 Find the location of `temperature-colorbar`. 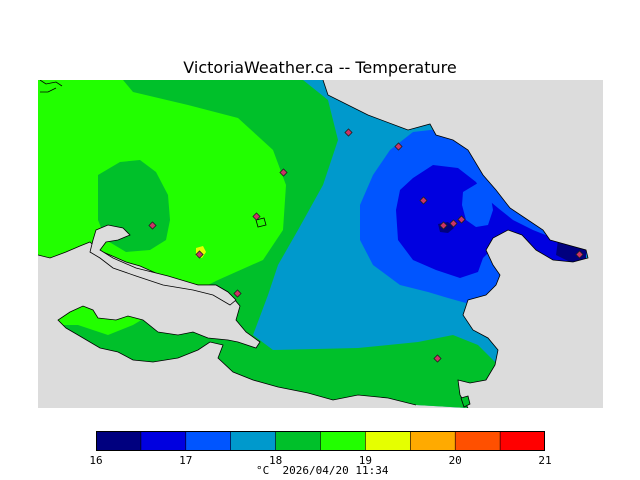

temperature-colorbar is located at coordinates (320, 441).